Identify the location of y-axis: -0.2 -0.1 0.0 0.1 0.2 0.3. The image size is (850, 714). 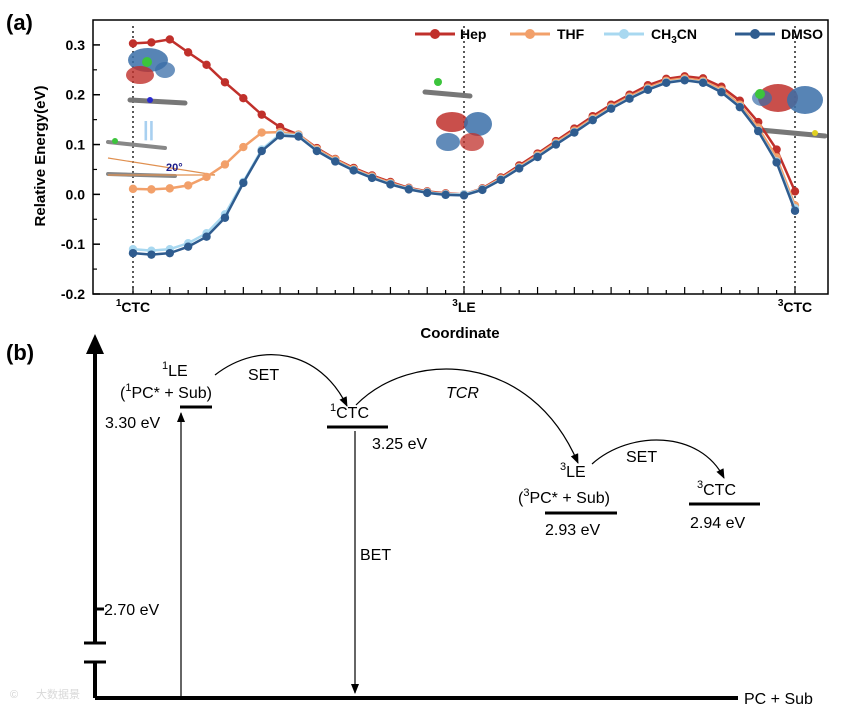
(80, 169).